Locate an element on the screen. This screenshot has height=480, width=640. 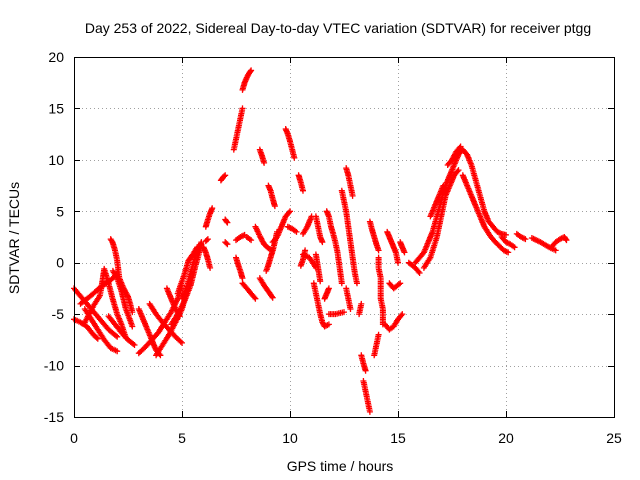
y-tick-label: -15 is located at coordinates (54, 417).